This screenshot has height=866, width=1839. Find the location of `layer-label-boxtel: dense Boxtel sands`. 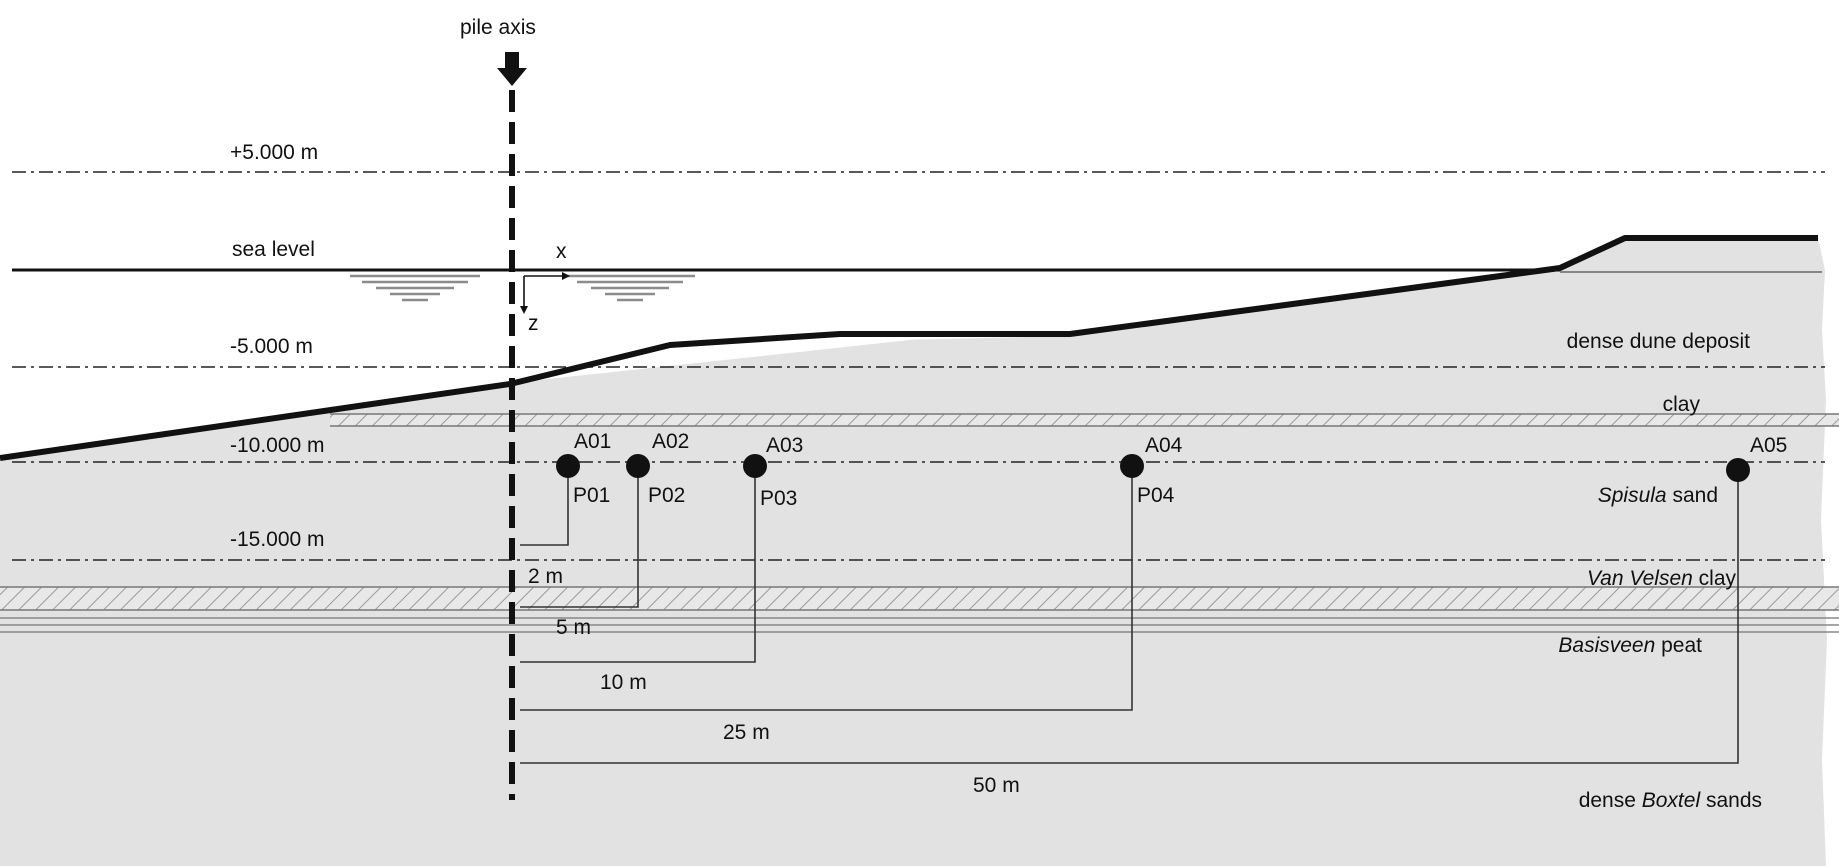

layer-label-boxtel: dense Boxtel sands is located at coordinates (1670, 800).